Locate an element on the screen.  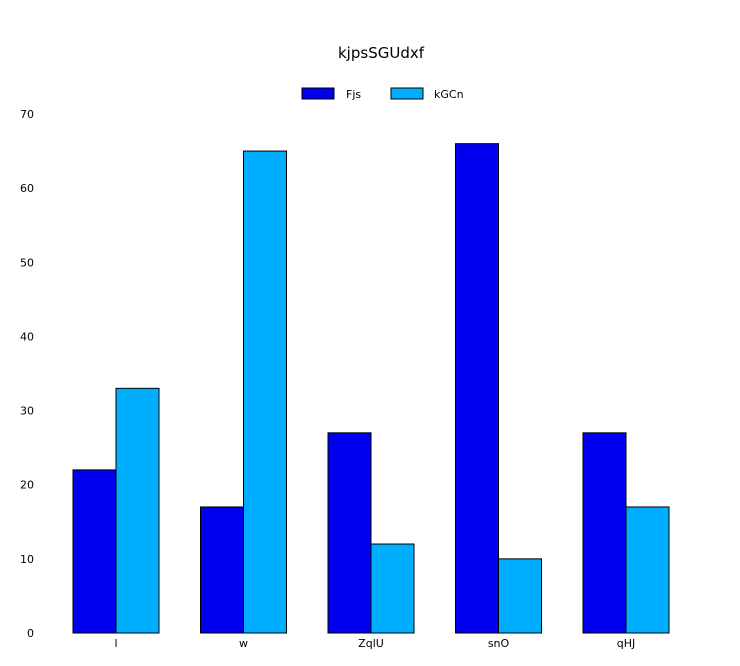
bar-fjs-l is located at coordinates (94, 551).